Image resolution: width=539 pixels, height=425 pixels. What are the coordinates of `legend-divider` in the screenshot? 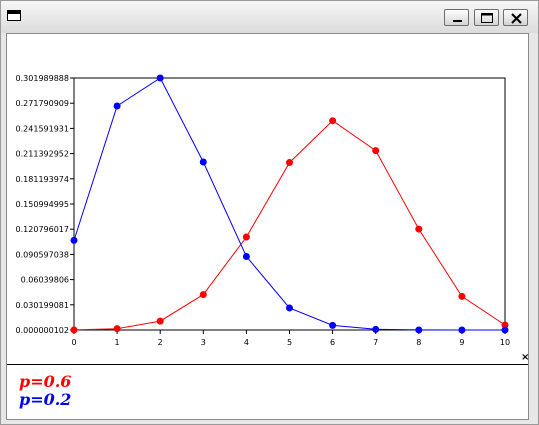 It's located at (267, 364).